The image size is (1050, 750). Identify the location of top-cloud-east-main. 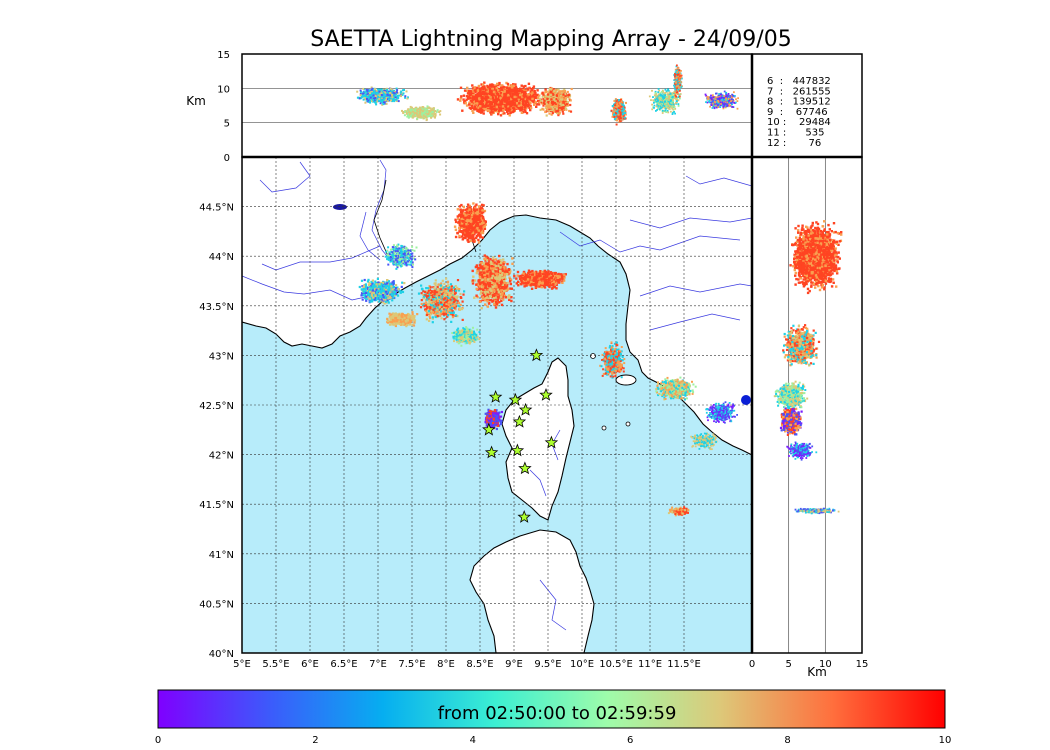
(555, 101).